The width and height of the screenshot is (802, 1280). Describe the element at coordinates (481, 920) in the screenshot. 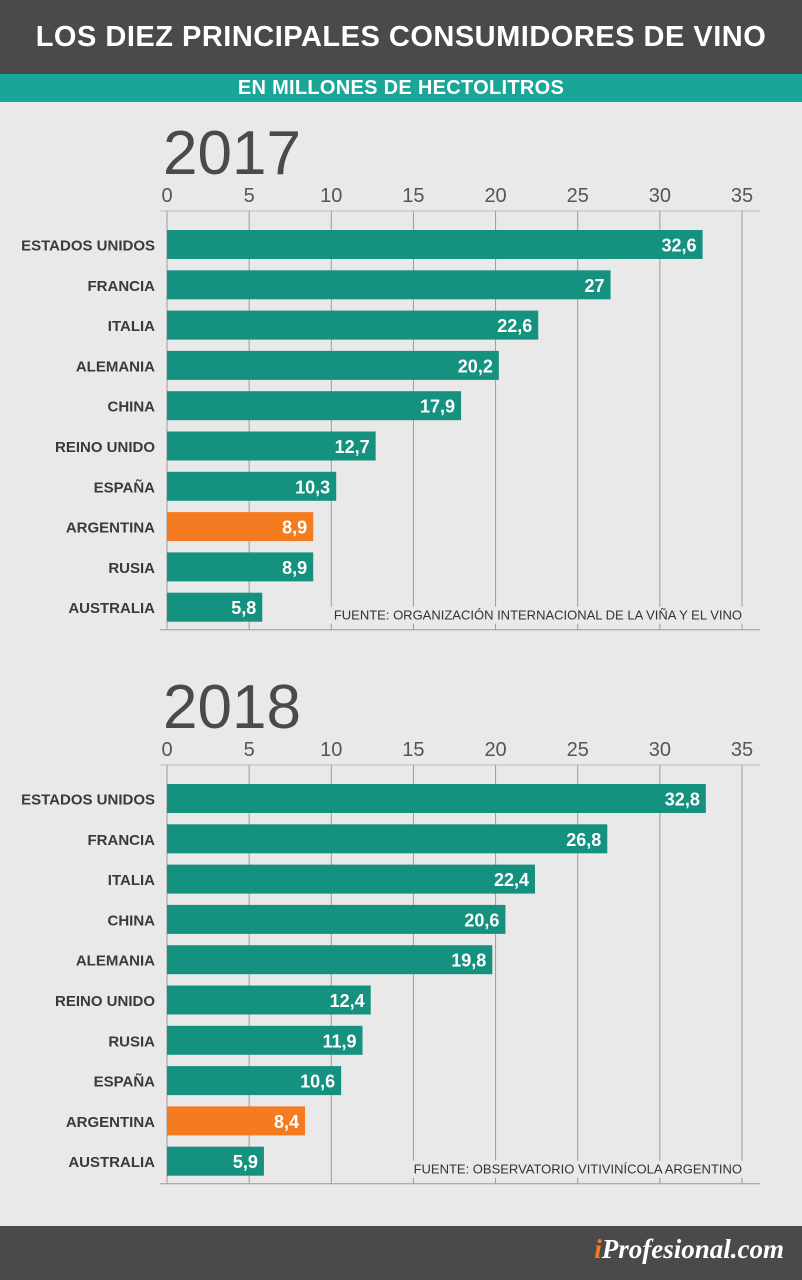

I see `bar-value-label: 20,6` at that location.